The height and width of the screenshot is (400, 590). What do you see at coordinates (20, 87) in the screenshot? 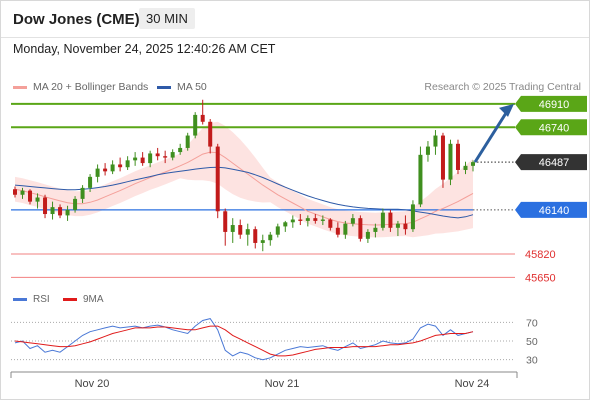
I see `ma20-swatch` at bounding box center [20, 87].